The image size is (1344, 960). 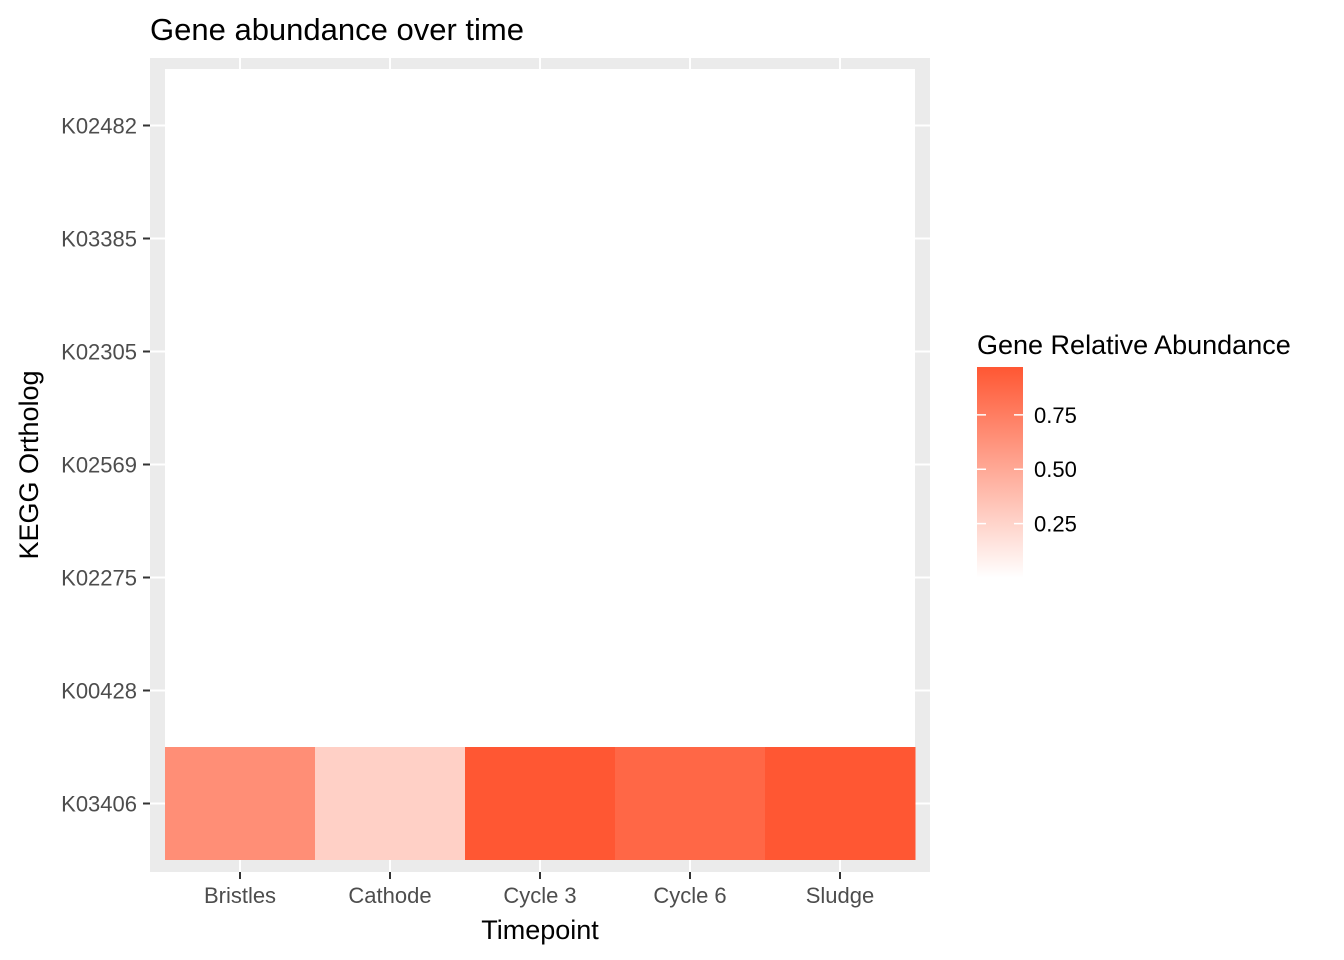 I want to click on x-tick-label: Sludge, so click(x=840, y=895).